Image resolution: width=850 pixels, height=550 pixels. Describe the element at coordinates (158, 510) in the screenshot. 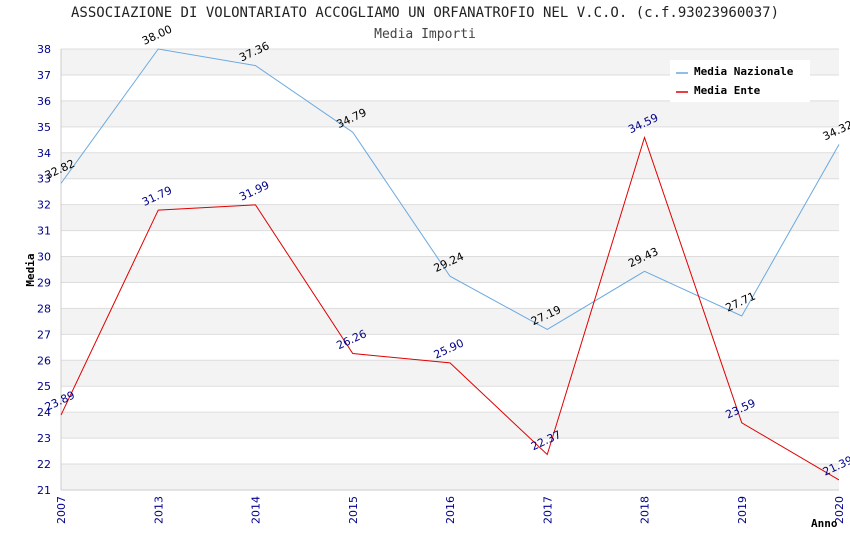

I see `x-tick-label: 2013` at that location.